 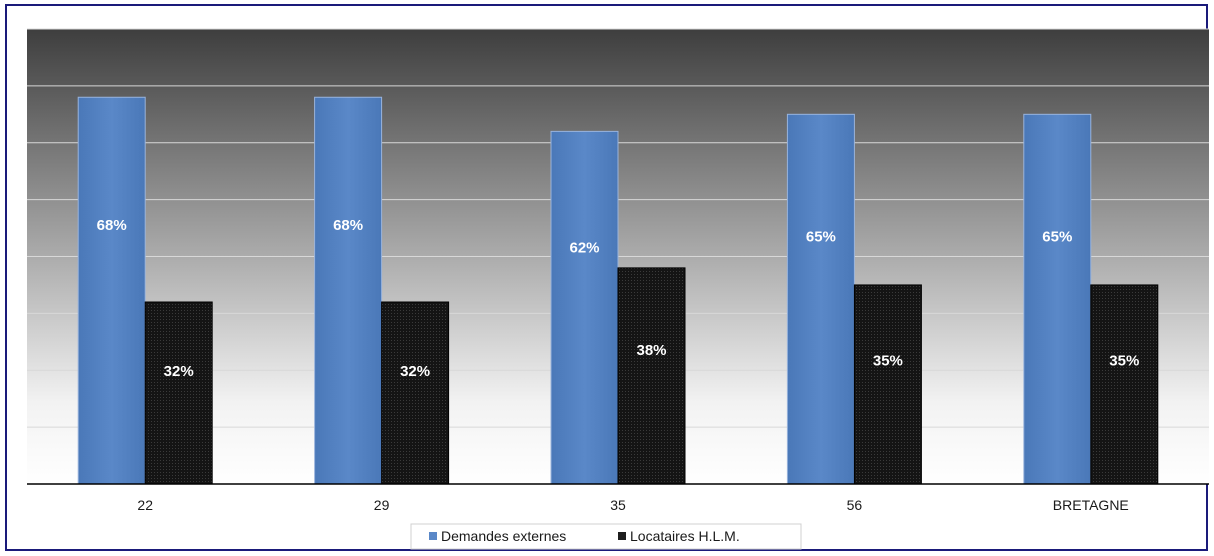 I want to click on x-tick-label: 56, so click(x=855, y=505).